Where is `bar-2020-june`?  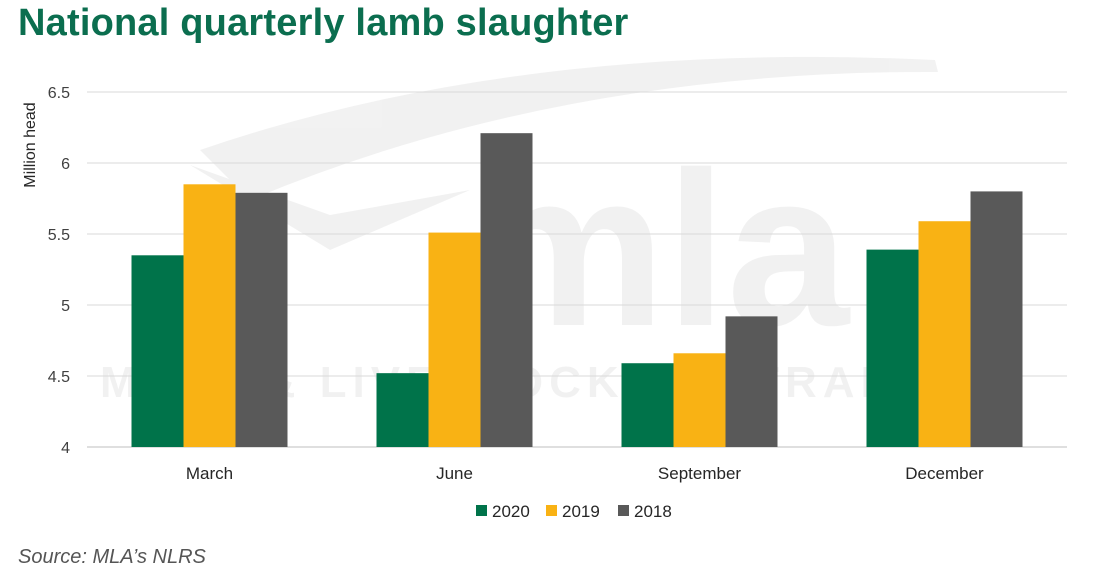 bar-2020-june is located at coordinates (402, 410).